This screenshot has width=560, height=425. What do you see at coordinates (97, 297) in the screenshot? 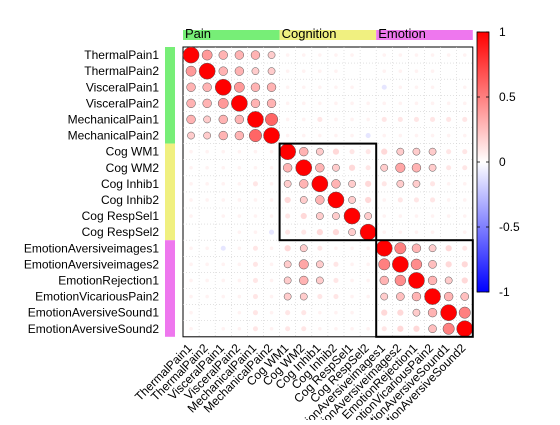
I see `row-label: EmotionVicariousPain2` at bounding box center [97, 297].